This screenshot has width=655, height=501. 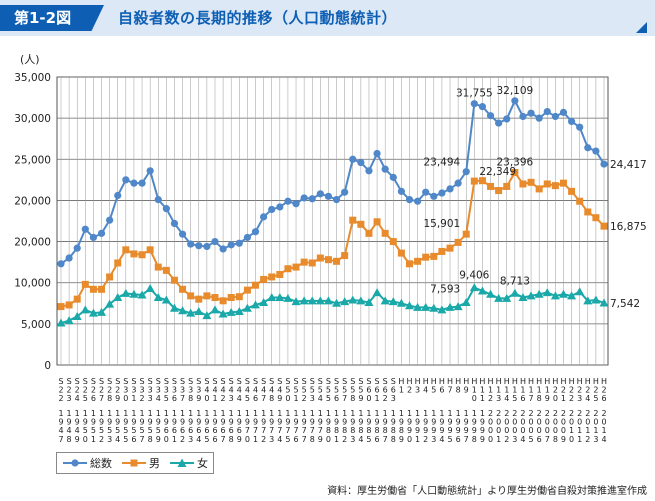 What do you see at coordinates (190, 439) in the screenshot?
I see `x-tick-year-char: 3` at bounding box center [190, 439].